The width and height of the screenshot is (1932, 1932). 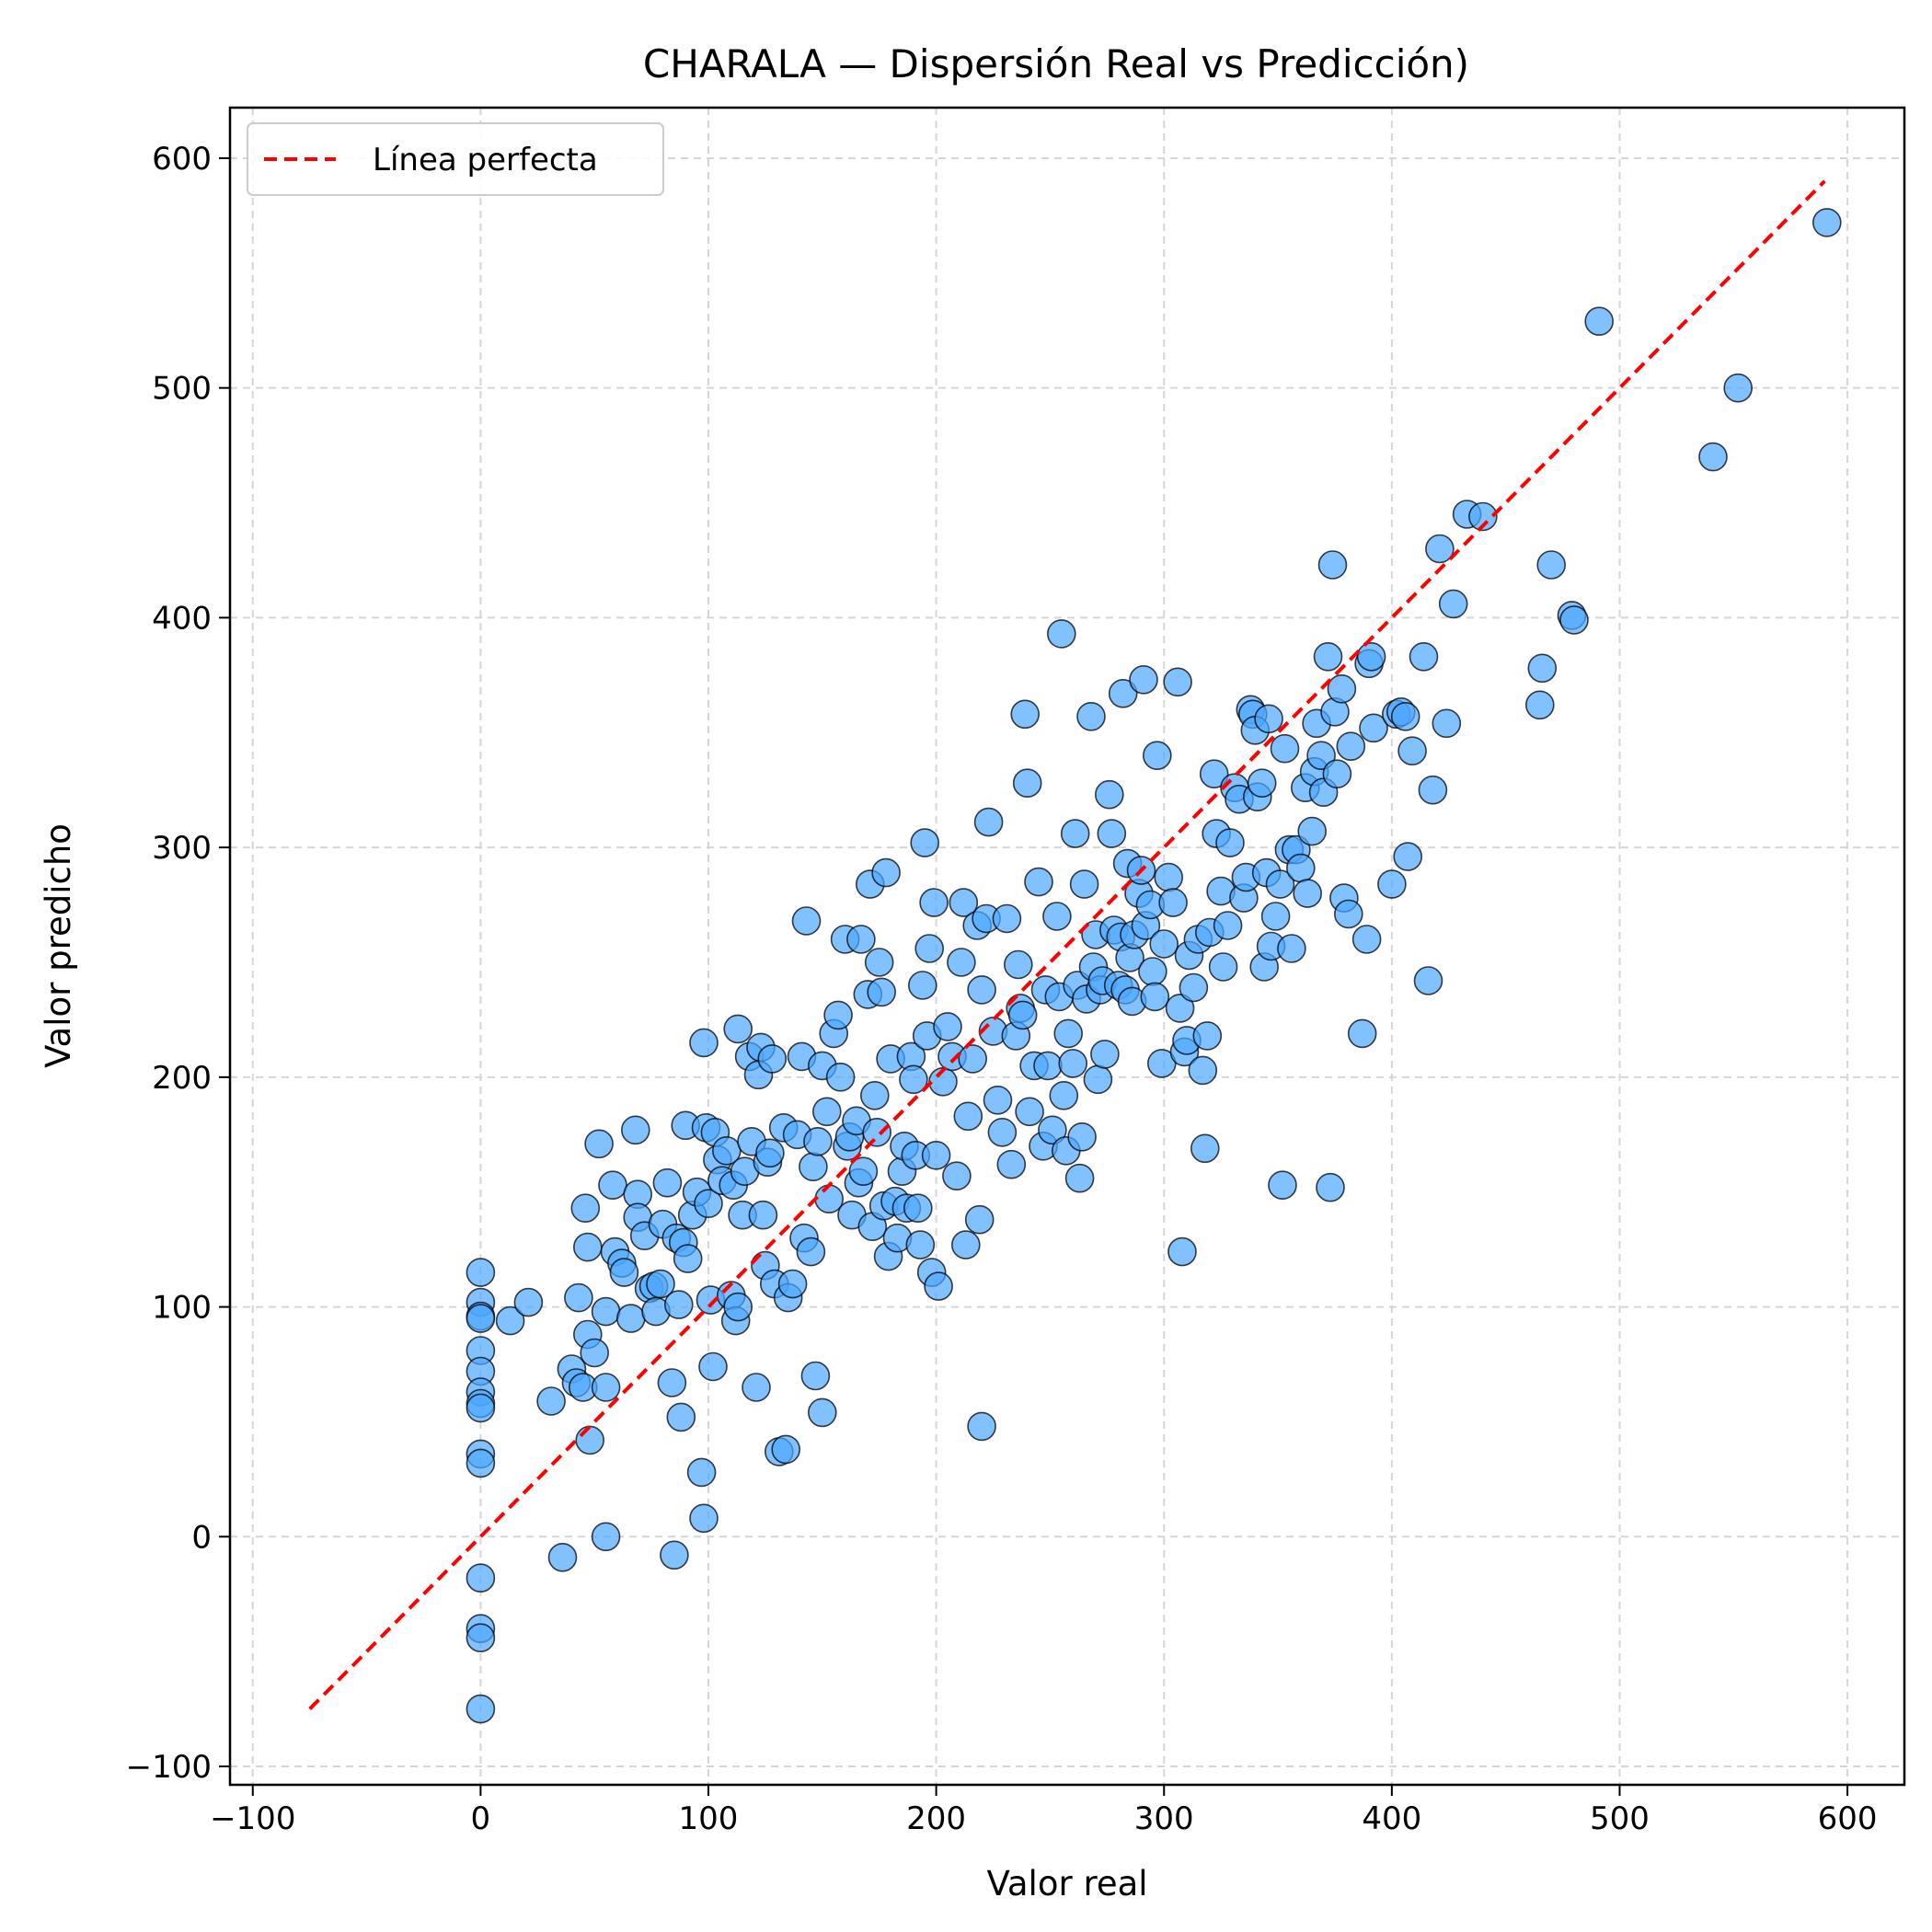 What do you see at coordinates (1848, 1818) in the screenshot?
I see `x-tick-label: 600` at bounding box center [1848, 1818].